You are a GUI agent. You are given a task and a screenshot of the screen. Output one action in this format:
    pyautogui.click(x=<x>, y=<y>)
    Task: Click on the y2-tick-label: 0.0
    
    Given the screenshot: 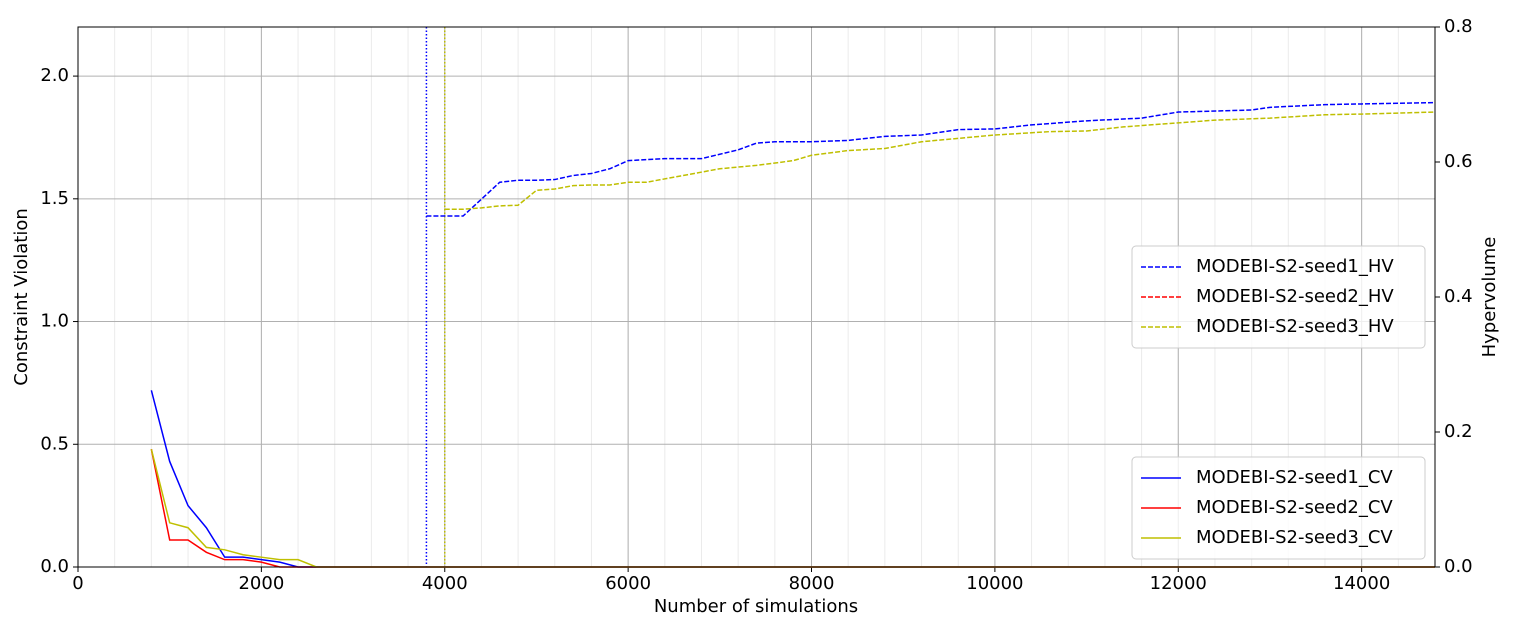 What is the action you would take?
    pyautogui.click(x=1458, y=566)
    